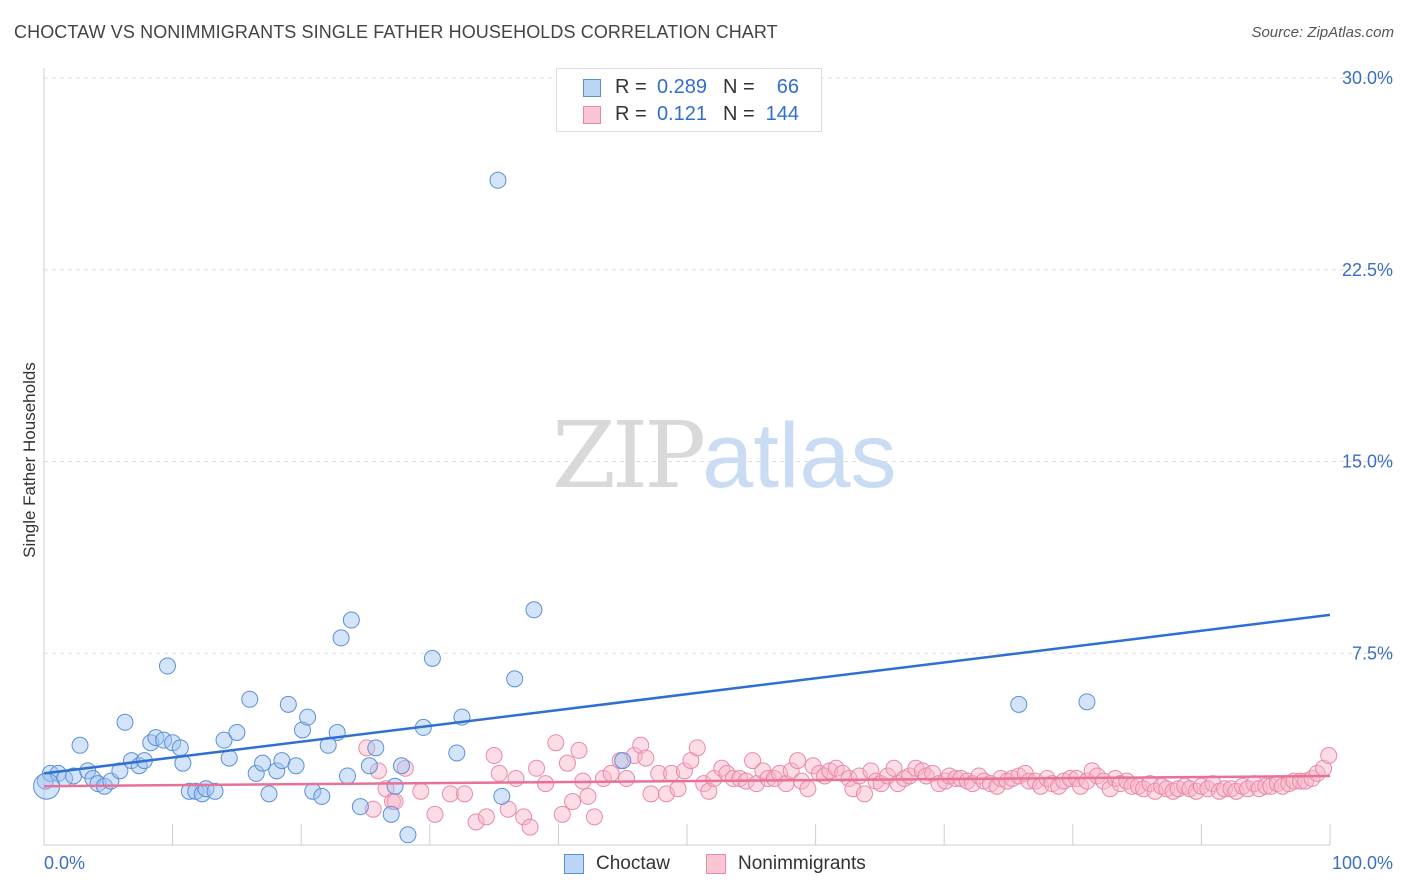 The height and width of the screenshot is (892, 1406). I want to click on stats-legend: R = 0.289 N = 66 R = 0.121 N = 144, so click(689, 100).